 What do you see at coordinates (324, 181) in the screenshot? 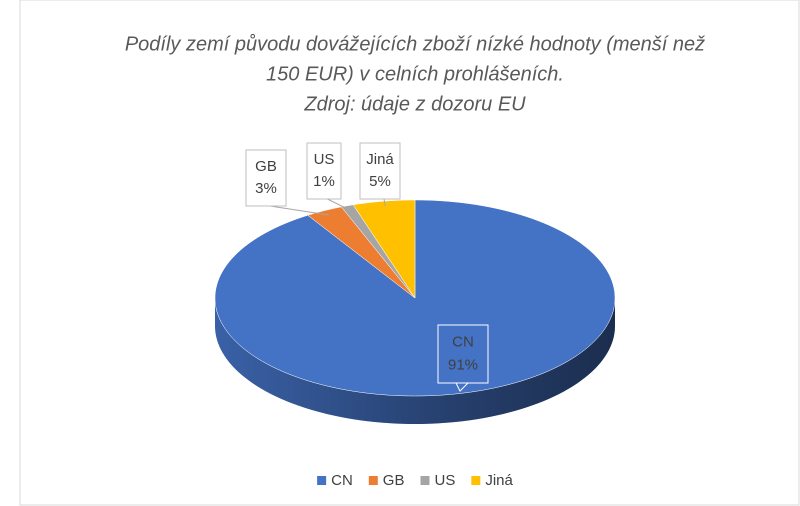
I see `data-label-value: 1%` at bounding box center [324, 181].